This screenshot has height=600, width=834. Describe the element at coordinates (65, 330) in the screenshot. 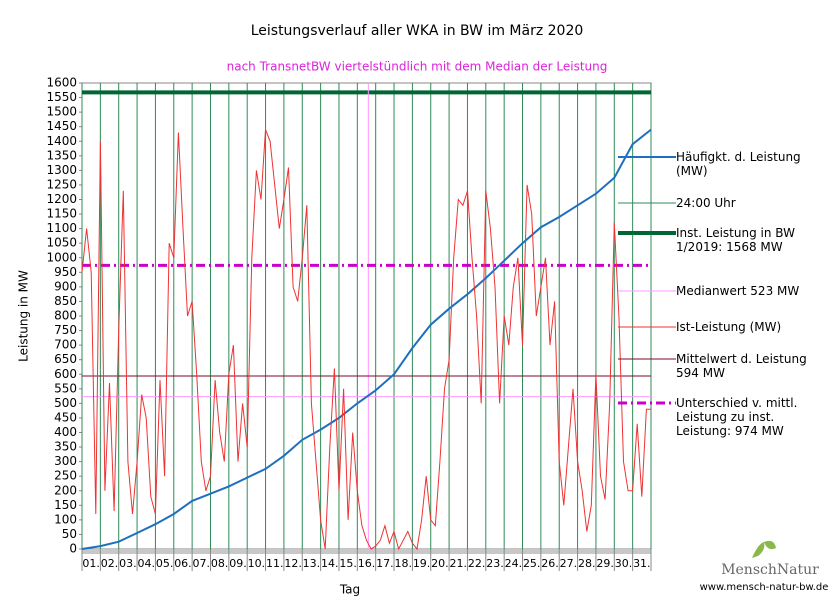

I see `y-tick-label: 750` at that location.